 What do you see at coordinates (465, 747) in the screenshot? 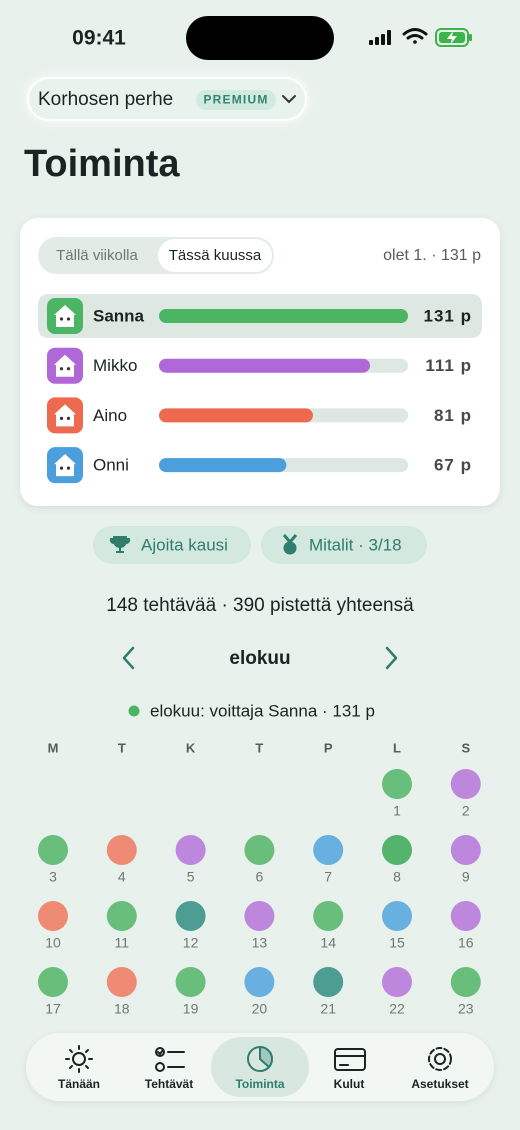
I see `weekday-label: S` at bounding box center [465, 747].